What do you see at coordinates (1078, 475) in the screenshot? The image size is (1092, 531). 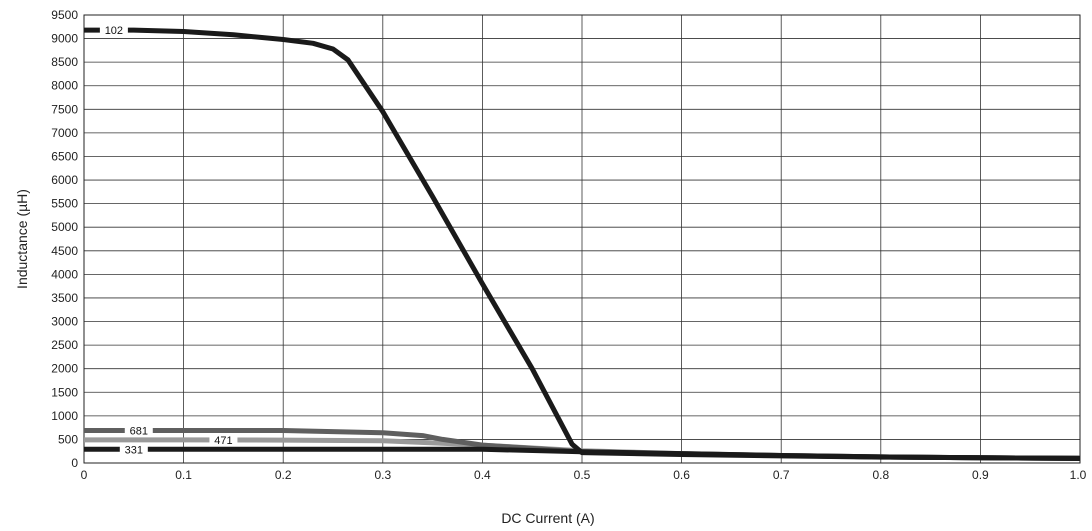 I see `x-tick-label: 1.0` at bounding box center [1078, 475].